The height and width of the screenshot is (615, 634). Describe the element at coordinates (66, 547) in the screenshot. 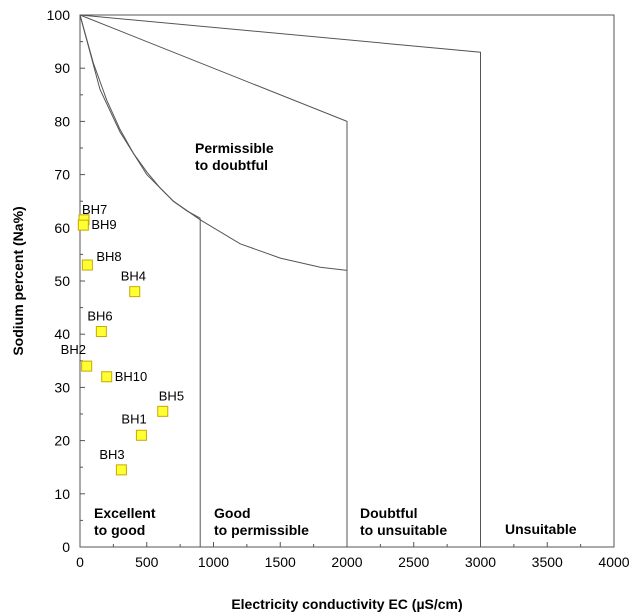

I see `y-tick-label: 0` at that location.